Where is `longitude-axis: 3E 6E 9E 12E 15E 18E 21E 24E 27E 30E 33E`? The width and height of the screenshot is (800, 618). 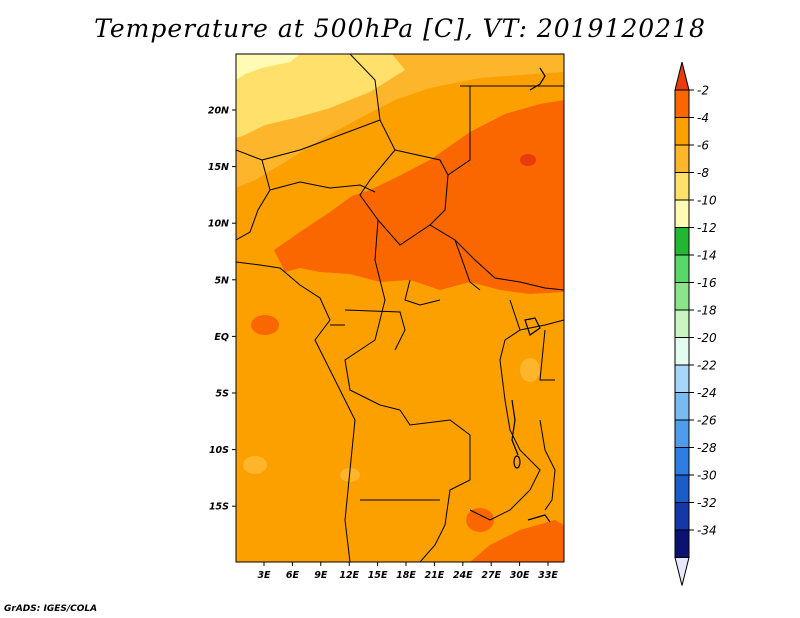 longitude-axis: 3E 6E 9E 12E 15E 18E 21E 24E 27E 30E 33E is located at coordinates (407, 571).